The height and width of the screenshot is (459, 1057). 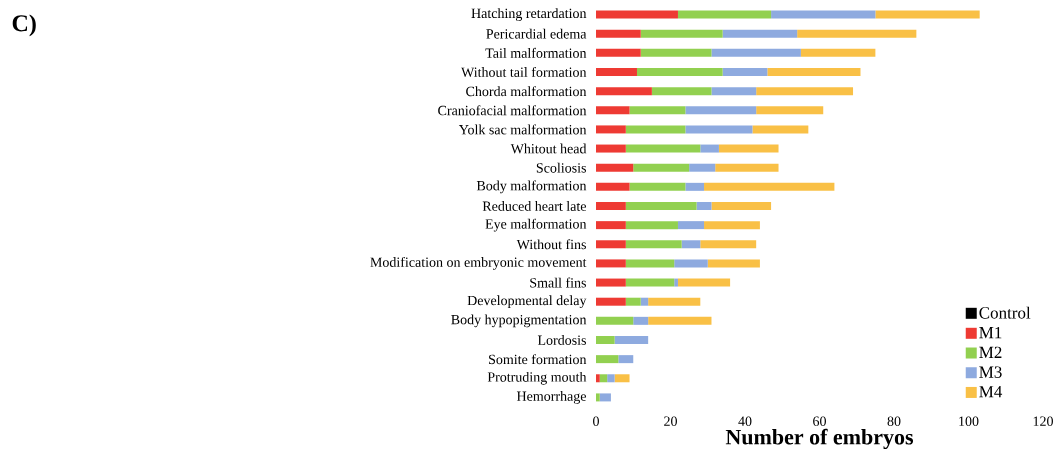 What do you see at coordinates (670, 421) in the screenshot?
I see `x-tick-label: 20` at bounding box center [670, 421].